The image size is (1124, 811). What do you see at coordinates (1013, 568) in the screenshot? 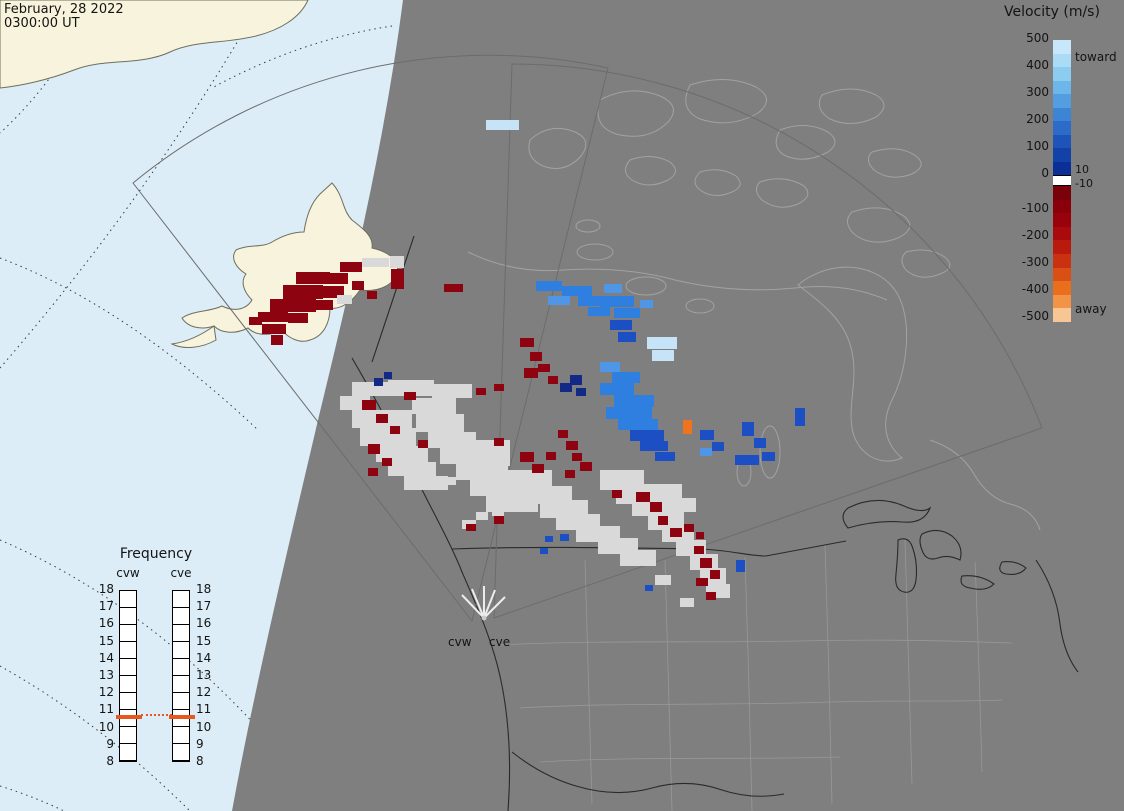
I see `lake-ontario` at bounding box center [1013, 568].